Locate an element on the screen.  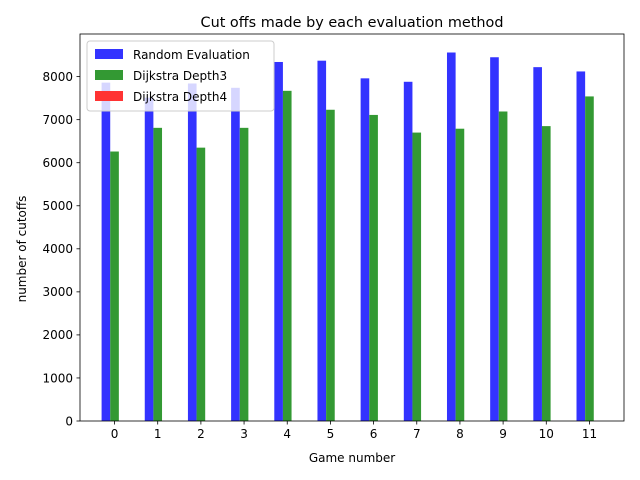
x-tick-label: 1 is located at coordinates (158, 434).